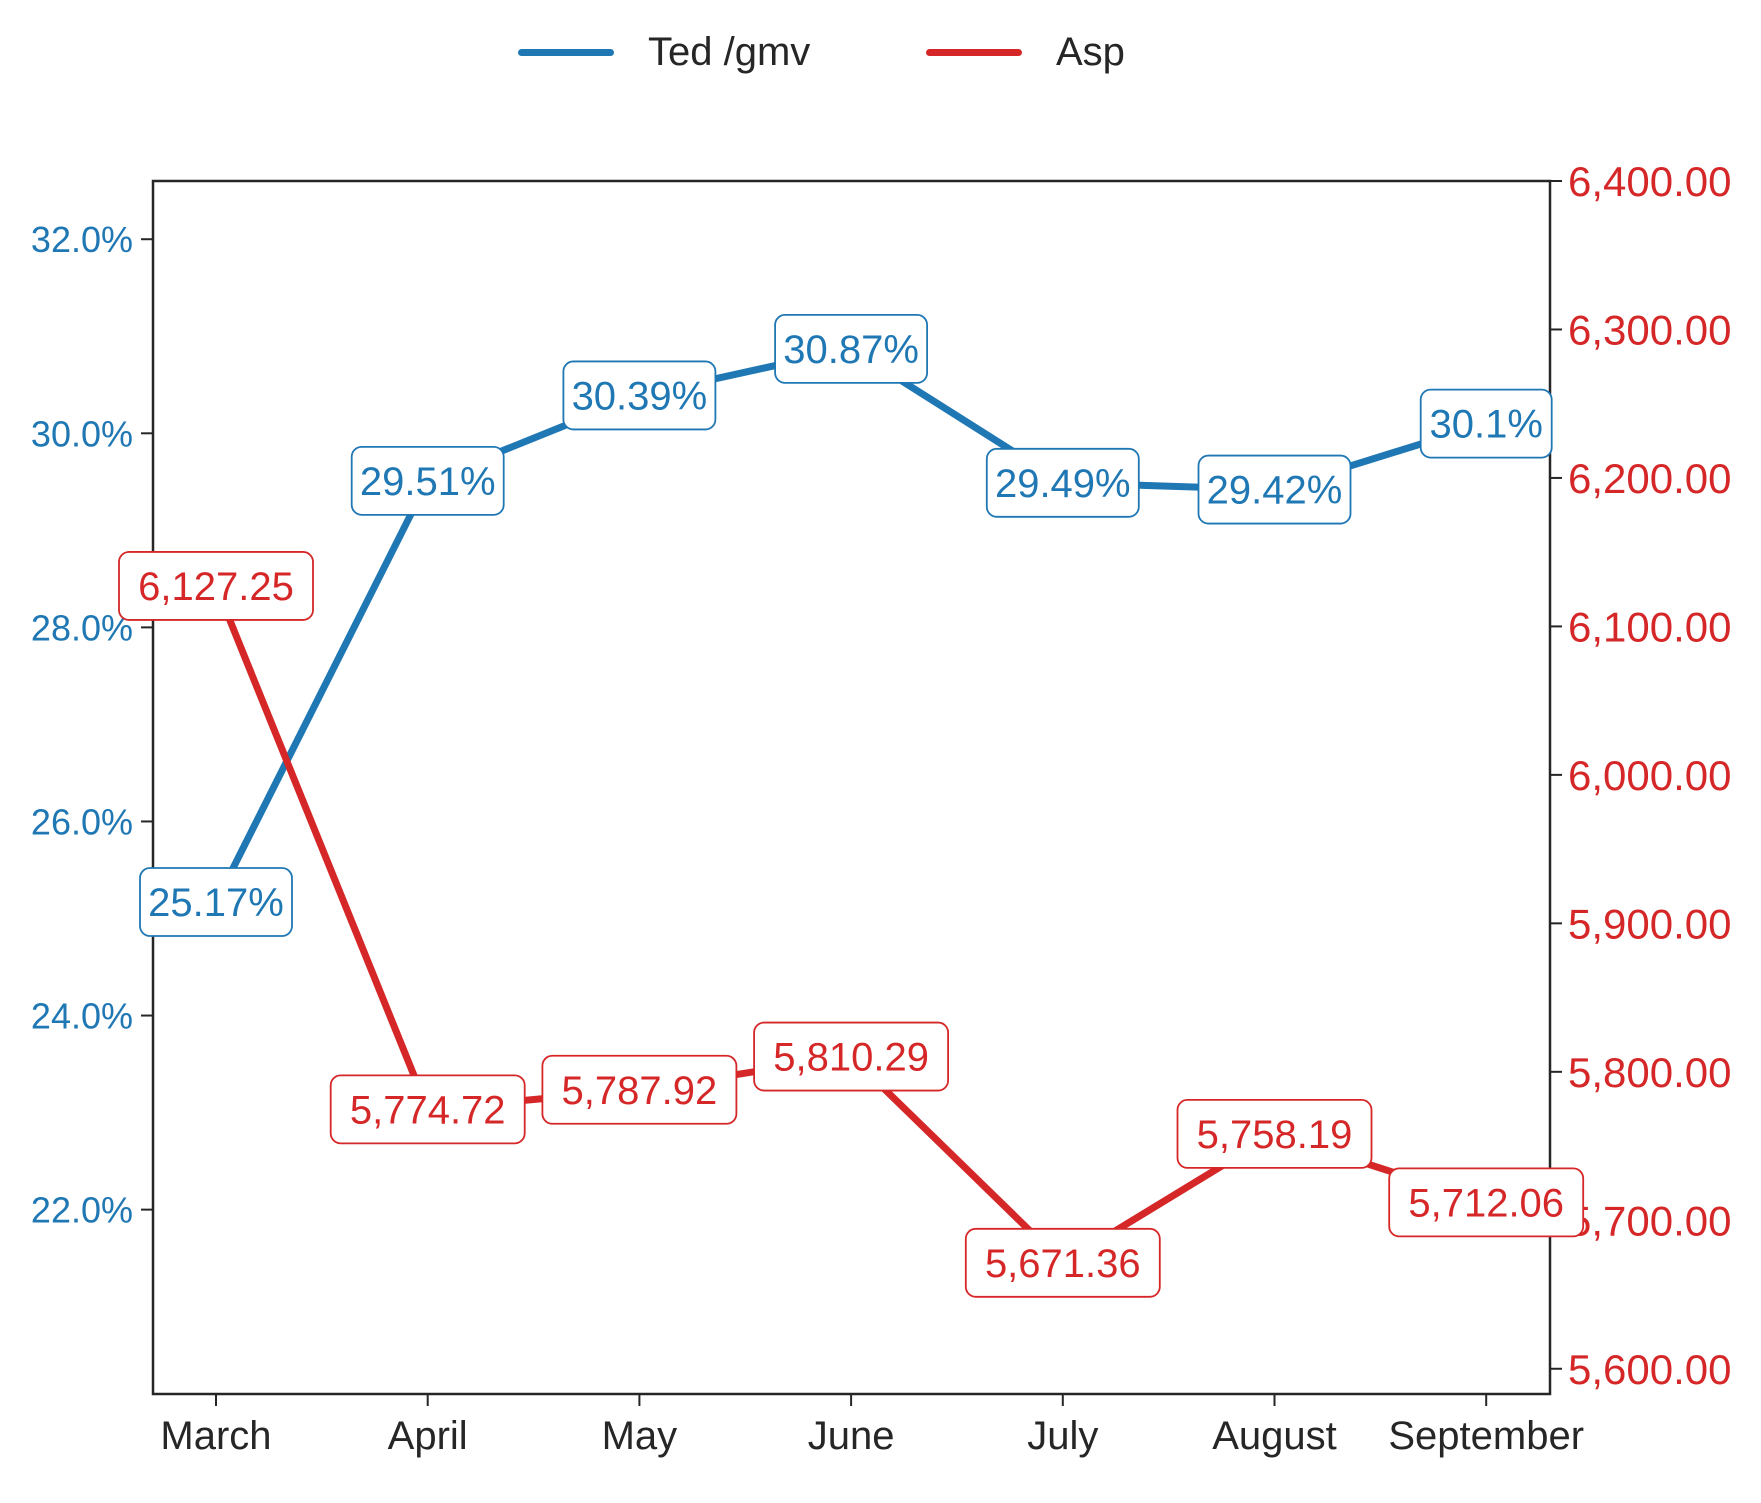 Image resolution: width=1761 pixels, height=1503 pixels. I want to click on data-label-text: 5,671.36, so click(1063, 1264).